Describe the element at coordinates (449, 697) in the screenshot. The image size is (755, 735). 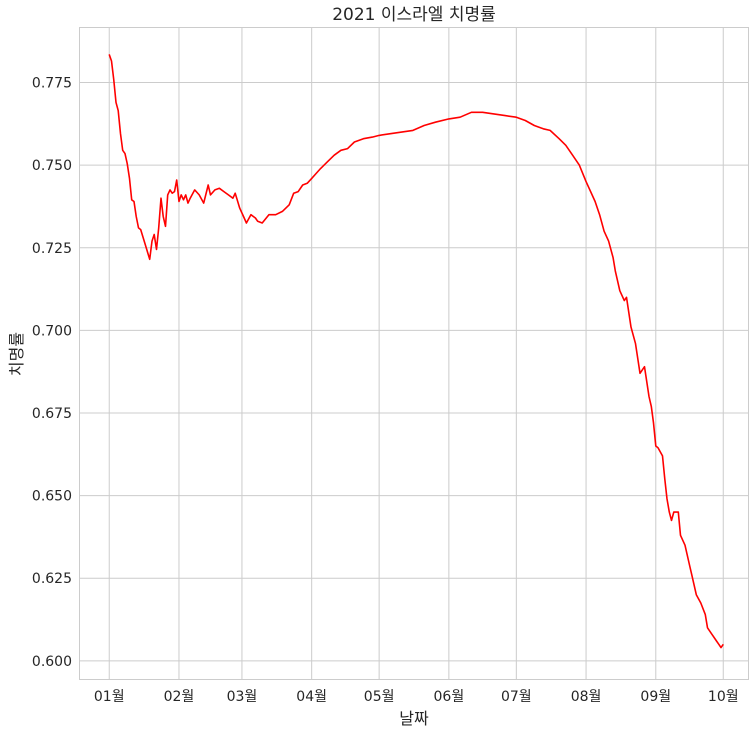
I see `x-tick-label: 06월` at that location.